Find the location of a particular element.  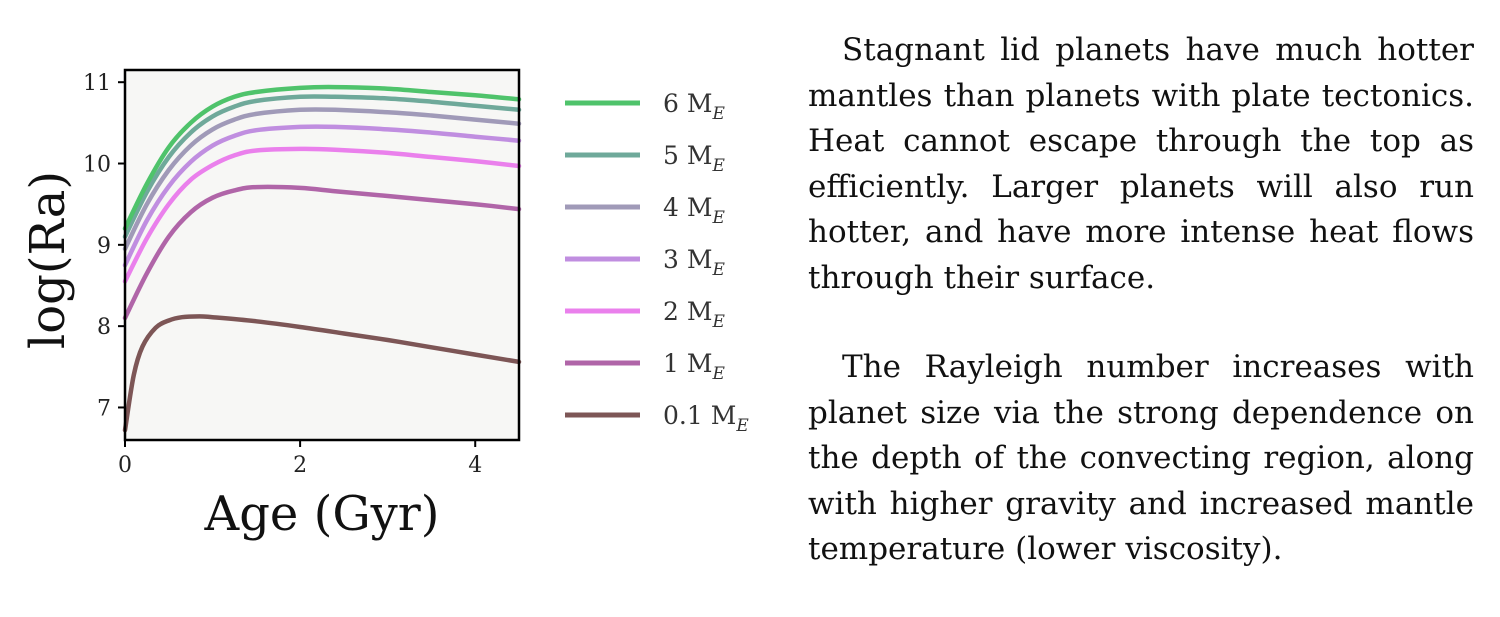

legend-label-6: 0.1 ME is located at coordinates (706, 418).